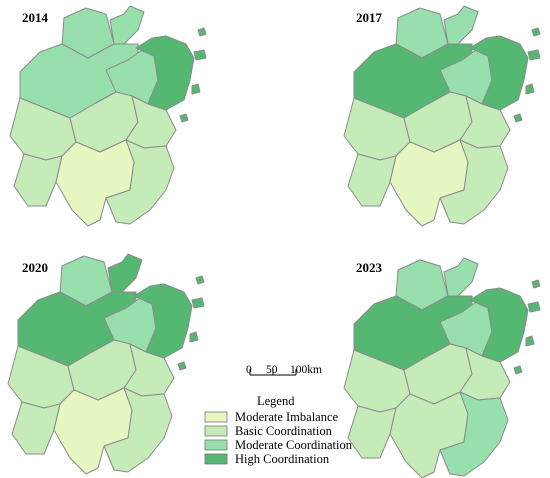  What do you see at coordinates (294, 445) in the screenshot?
I see `legend-label-moderate-coordination: Moderate Coordination` at bounding box center [294, 445].